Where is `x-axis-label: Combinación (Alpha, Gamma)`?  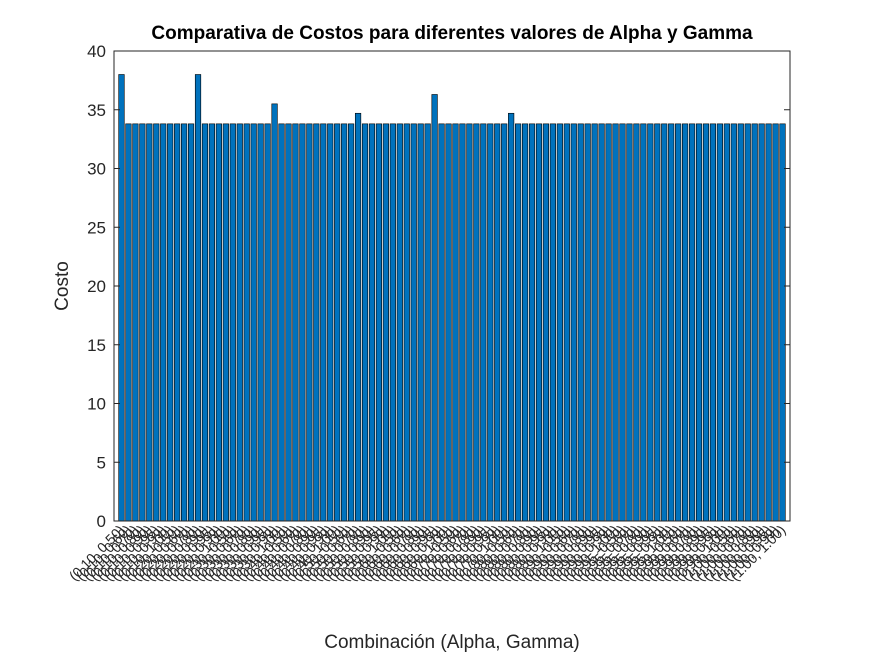
x-axis-label: Combinación (Alpha, Gamma) is located at coordinates (452, 642).